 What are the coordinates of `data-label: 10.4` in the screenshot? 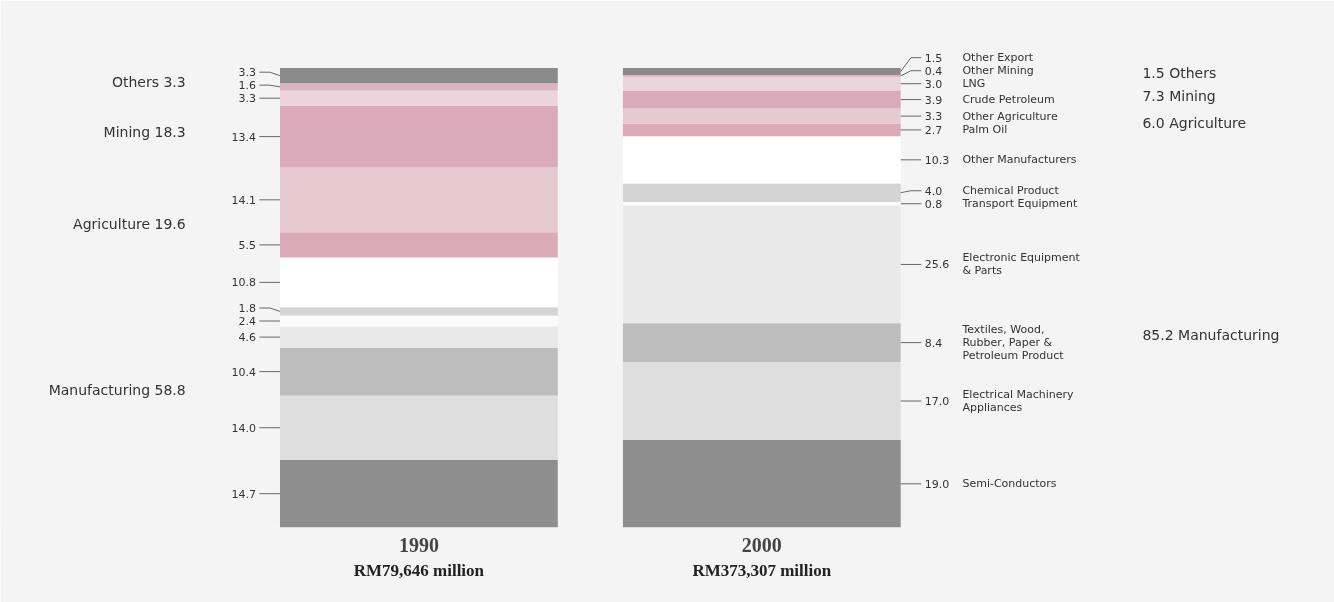 It's located at (243, 372).